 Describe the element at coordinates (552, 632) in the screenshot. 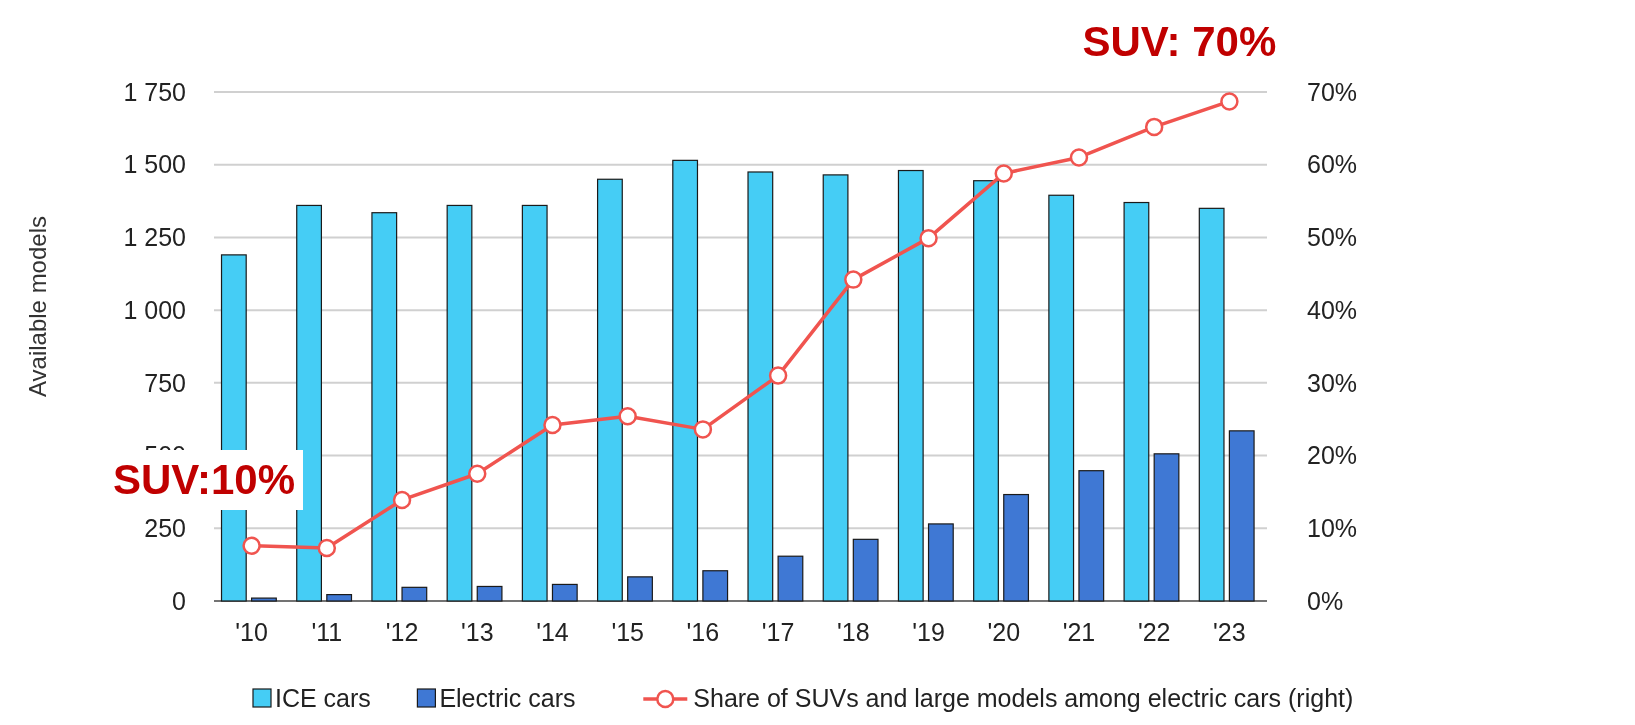

I see `x-tick-label: '14` at that location.